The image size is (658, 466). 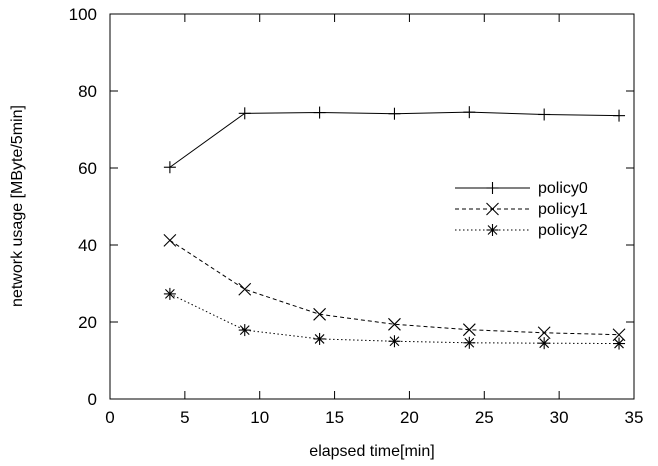 I want to click on y-tick-label: 20, so click(x=87, y=322).